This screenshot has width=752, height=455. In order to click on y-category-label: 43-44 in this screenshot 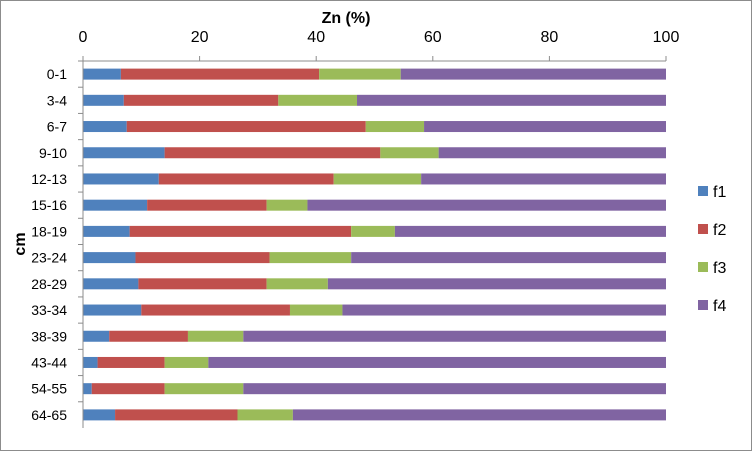, I will do `click(49, 362)`.